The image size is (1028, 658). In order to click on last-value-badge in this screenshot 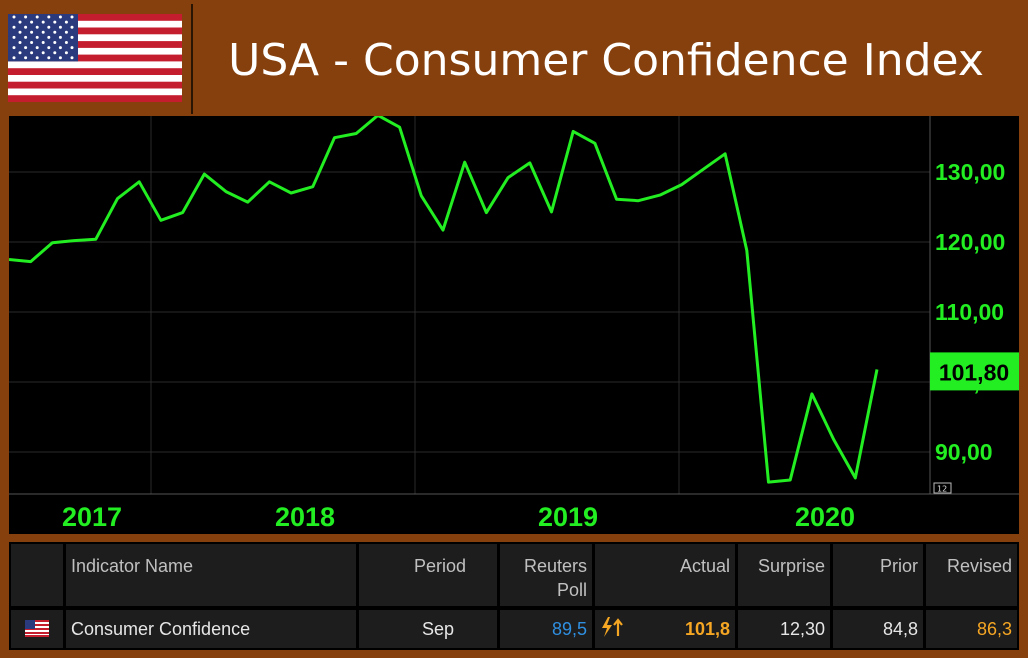, I will do `click(974, 371)`.